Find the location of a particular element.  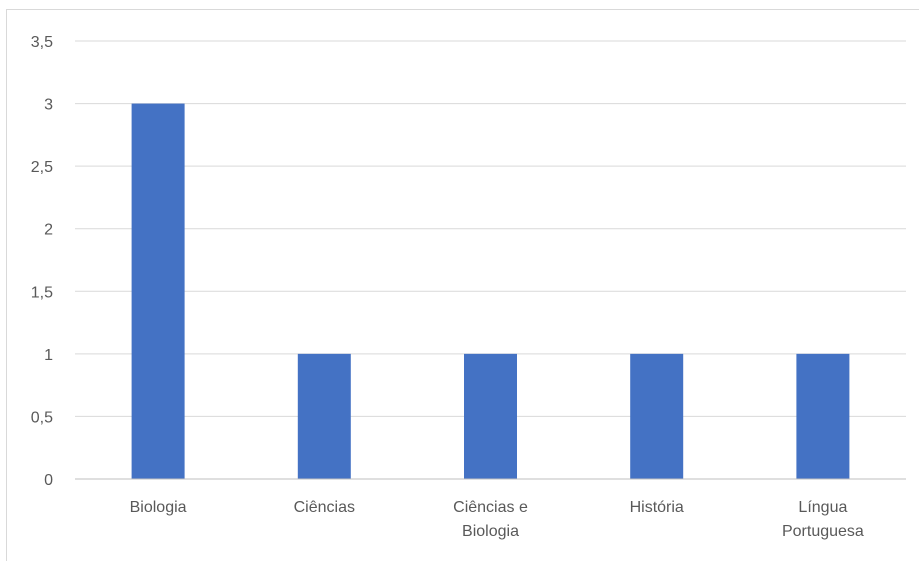

x-tick-label: Portuguesa is located at coordinates (823, 531).